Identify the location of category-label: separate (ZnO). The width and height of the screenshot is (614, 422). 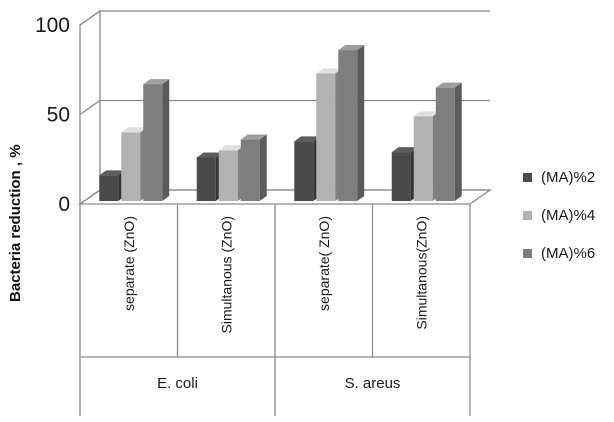
(129, 263).